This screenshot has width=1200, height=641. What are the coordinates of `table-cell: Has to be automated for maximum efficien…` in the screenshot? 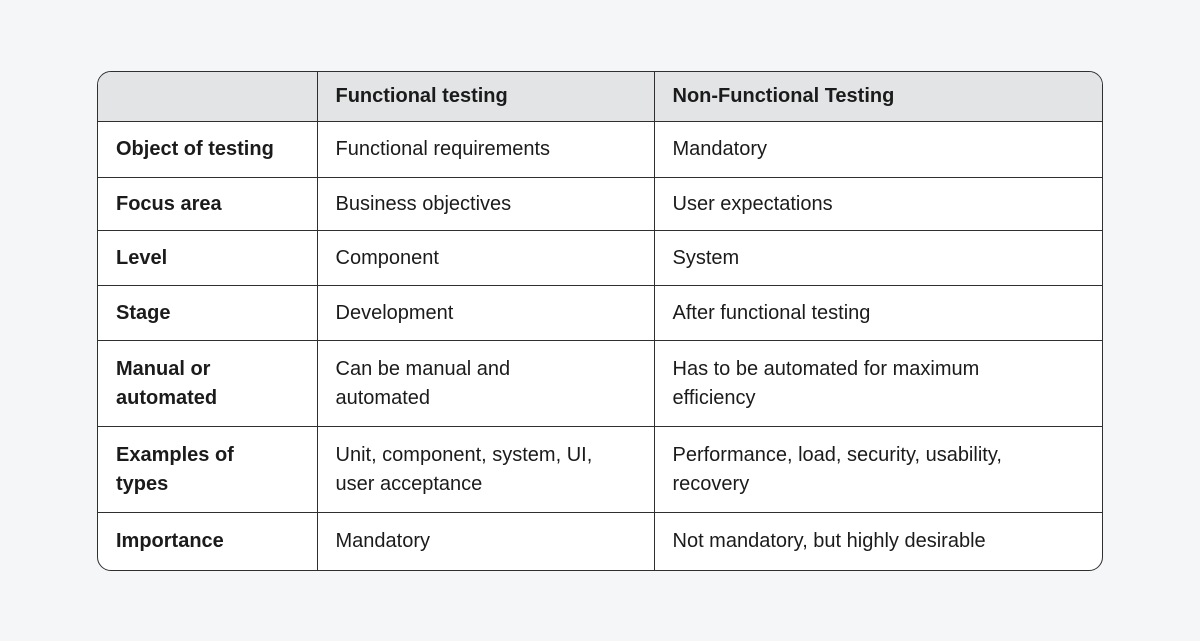 It's located at (877, 383).